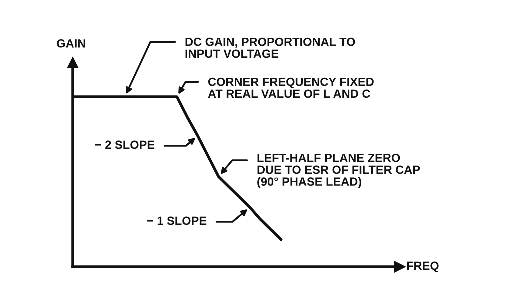  Describe the element at coordinates (271, 48) in the screenshot. I see `text: DC GAIN, PROPORTIONAL TO INPUT VOLTAGE` at that location.